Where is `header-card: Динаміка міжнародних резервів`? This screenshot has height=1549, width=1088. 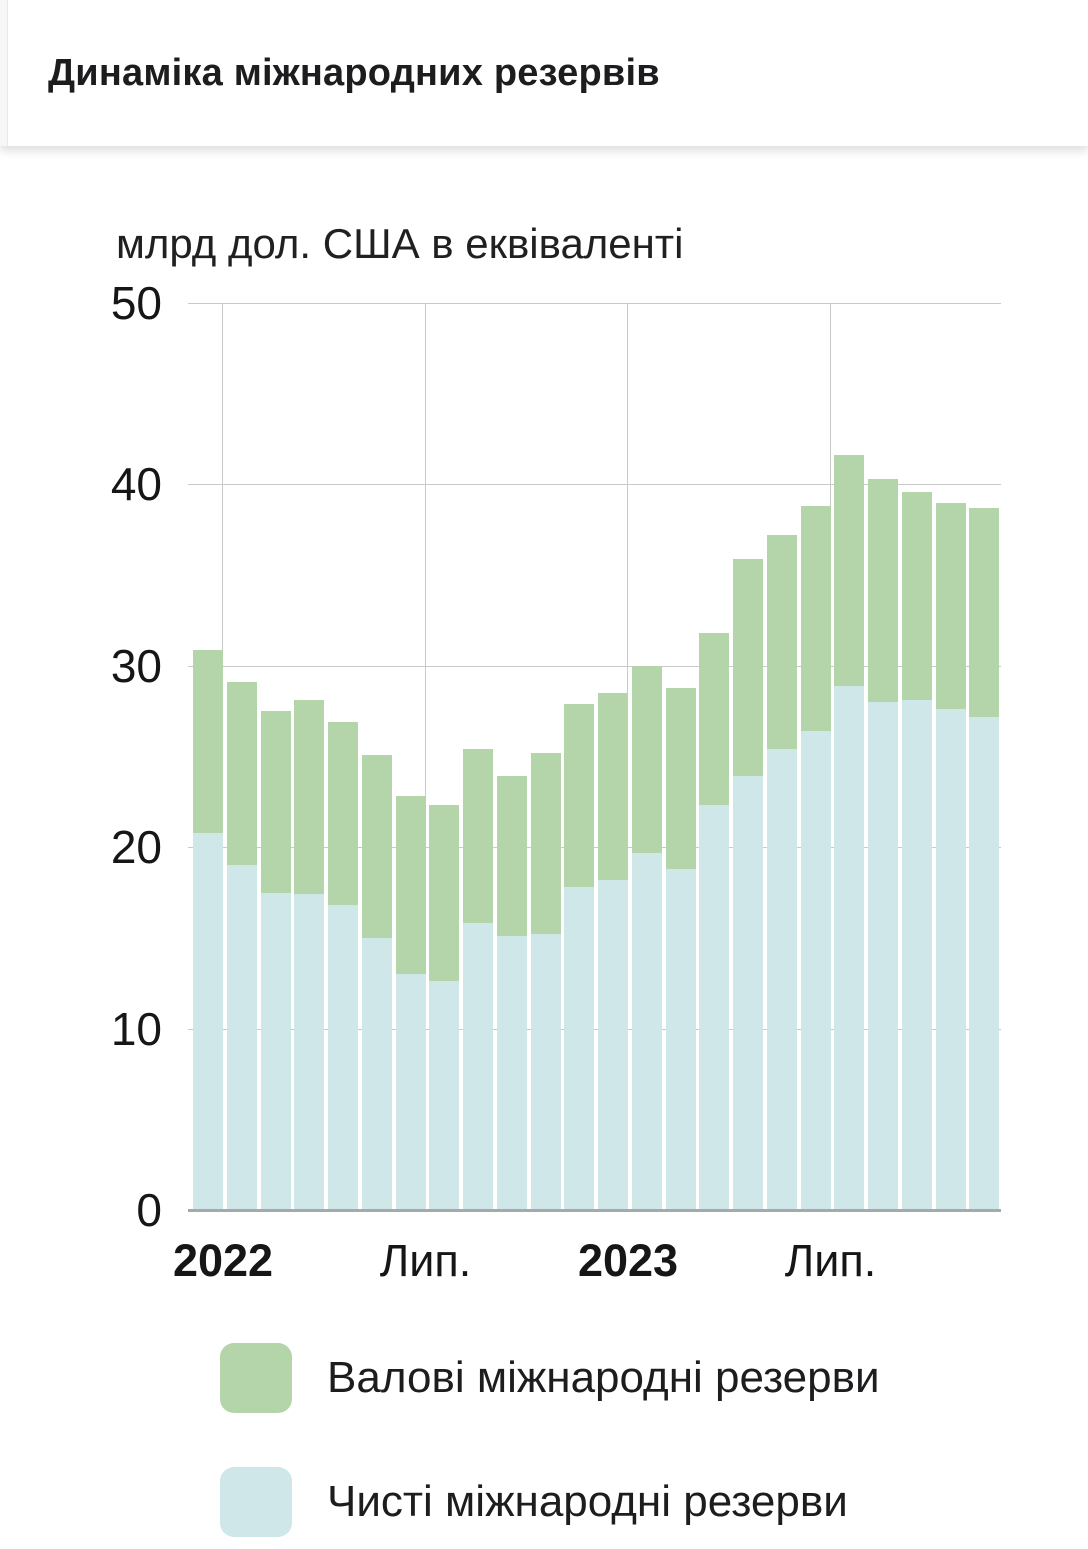
header-card: Динаміка міжнародних резервів is located at coordinates (544, 73).